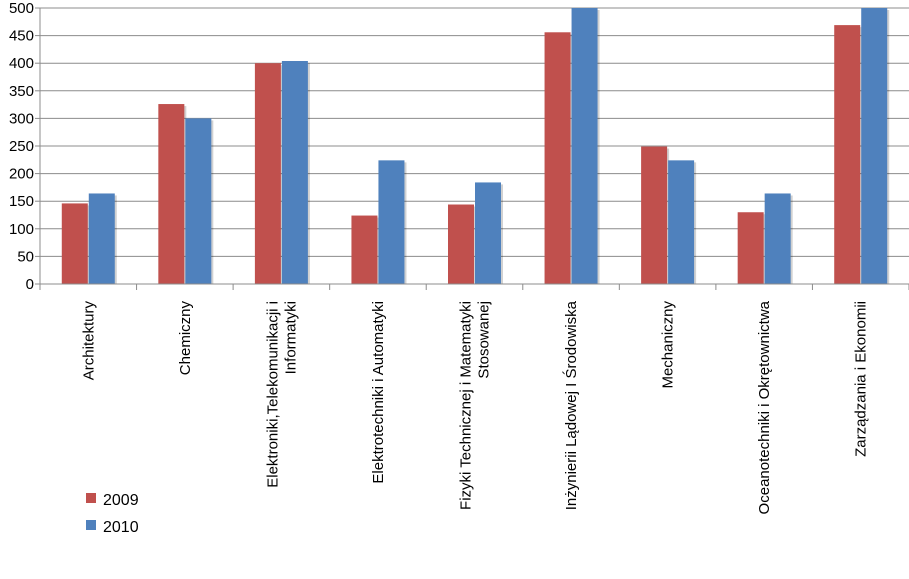 Image resolution: width=909 pixels, height=579 pixels. What do you see at coordinates (21, 36) in the screenshot?
I see `y-tick-label: 450` at bounding box center [21, 36].